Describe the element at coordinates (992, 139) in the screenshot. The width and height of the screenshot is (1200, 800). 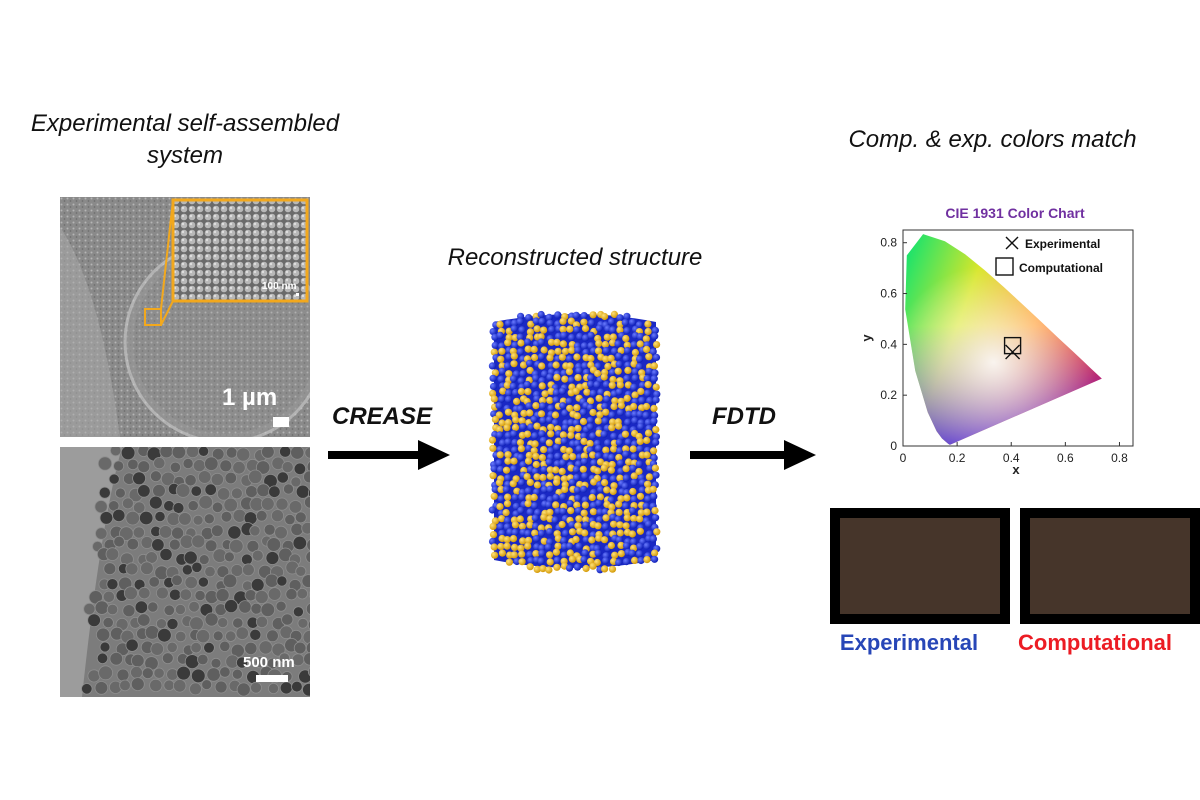
I see `comparison-title: Comp. & exp. colors match` at that location.